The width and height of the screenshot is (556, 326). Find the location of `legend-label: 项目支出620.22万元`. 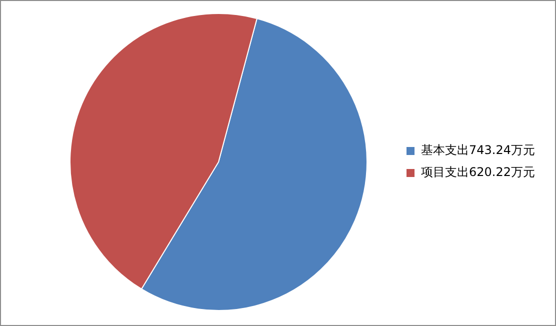

legend-label: 项目支出620.22万元 is located at coordinates (478, 172).